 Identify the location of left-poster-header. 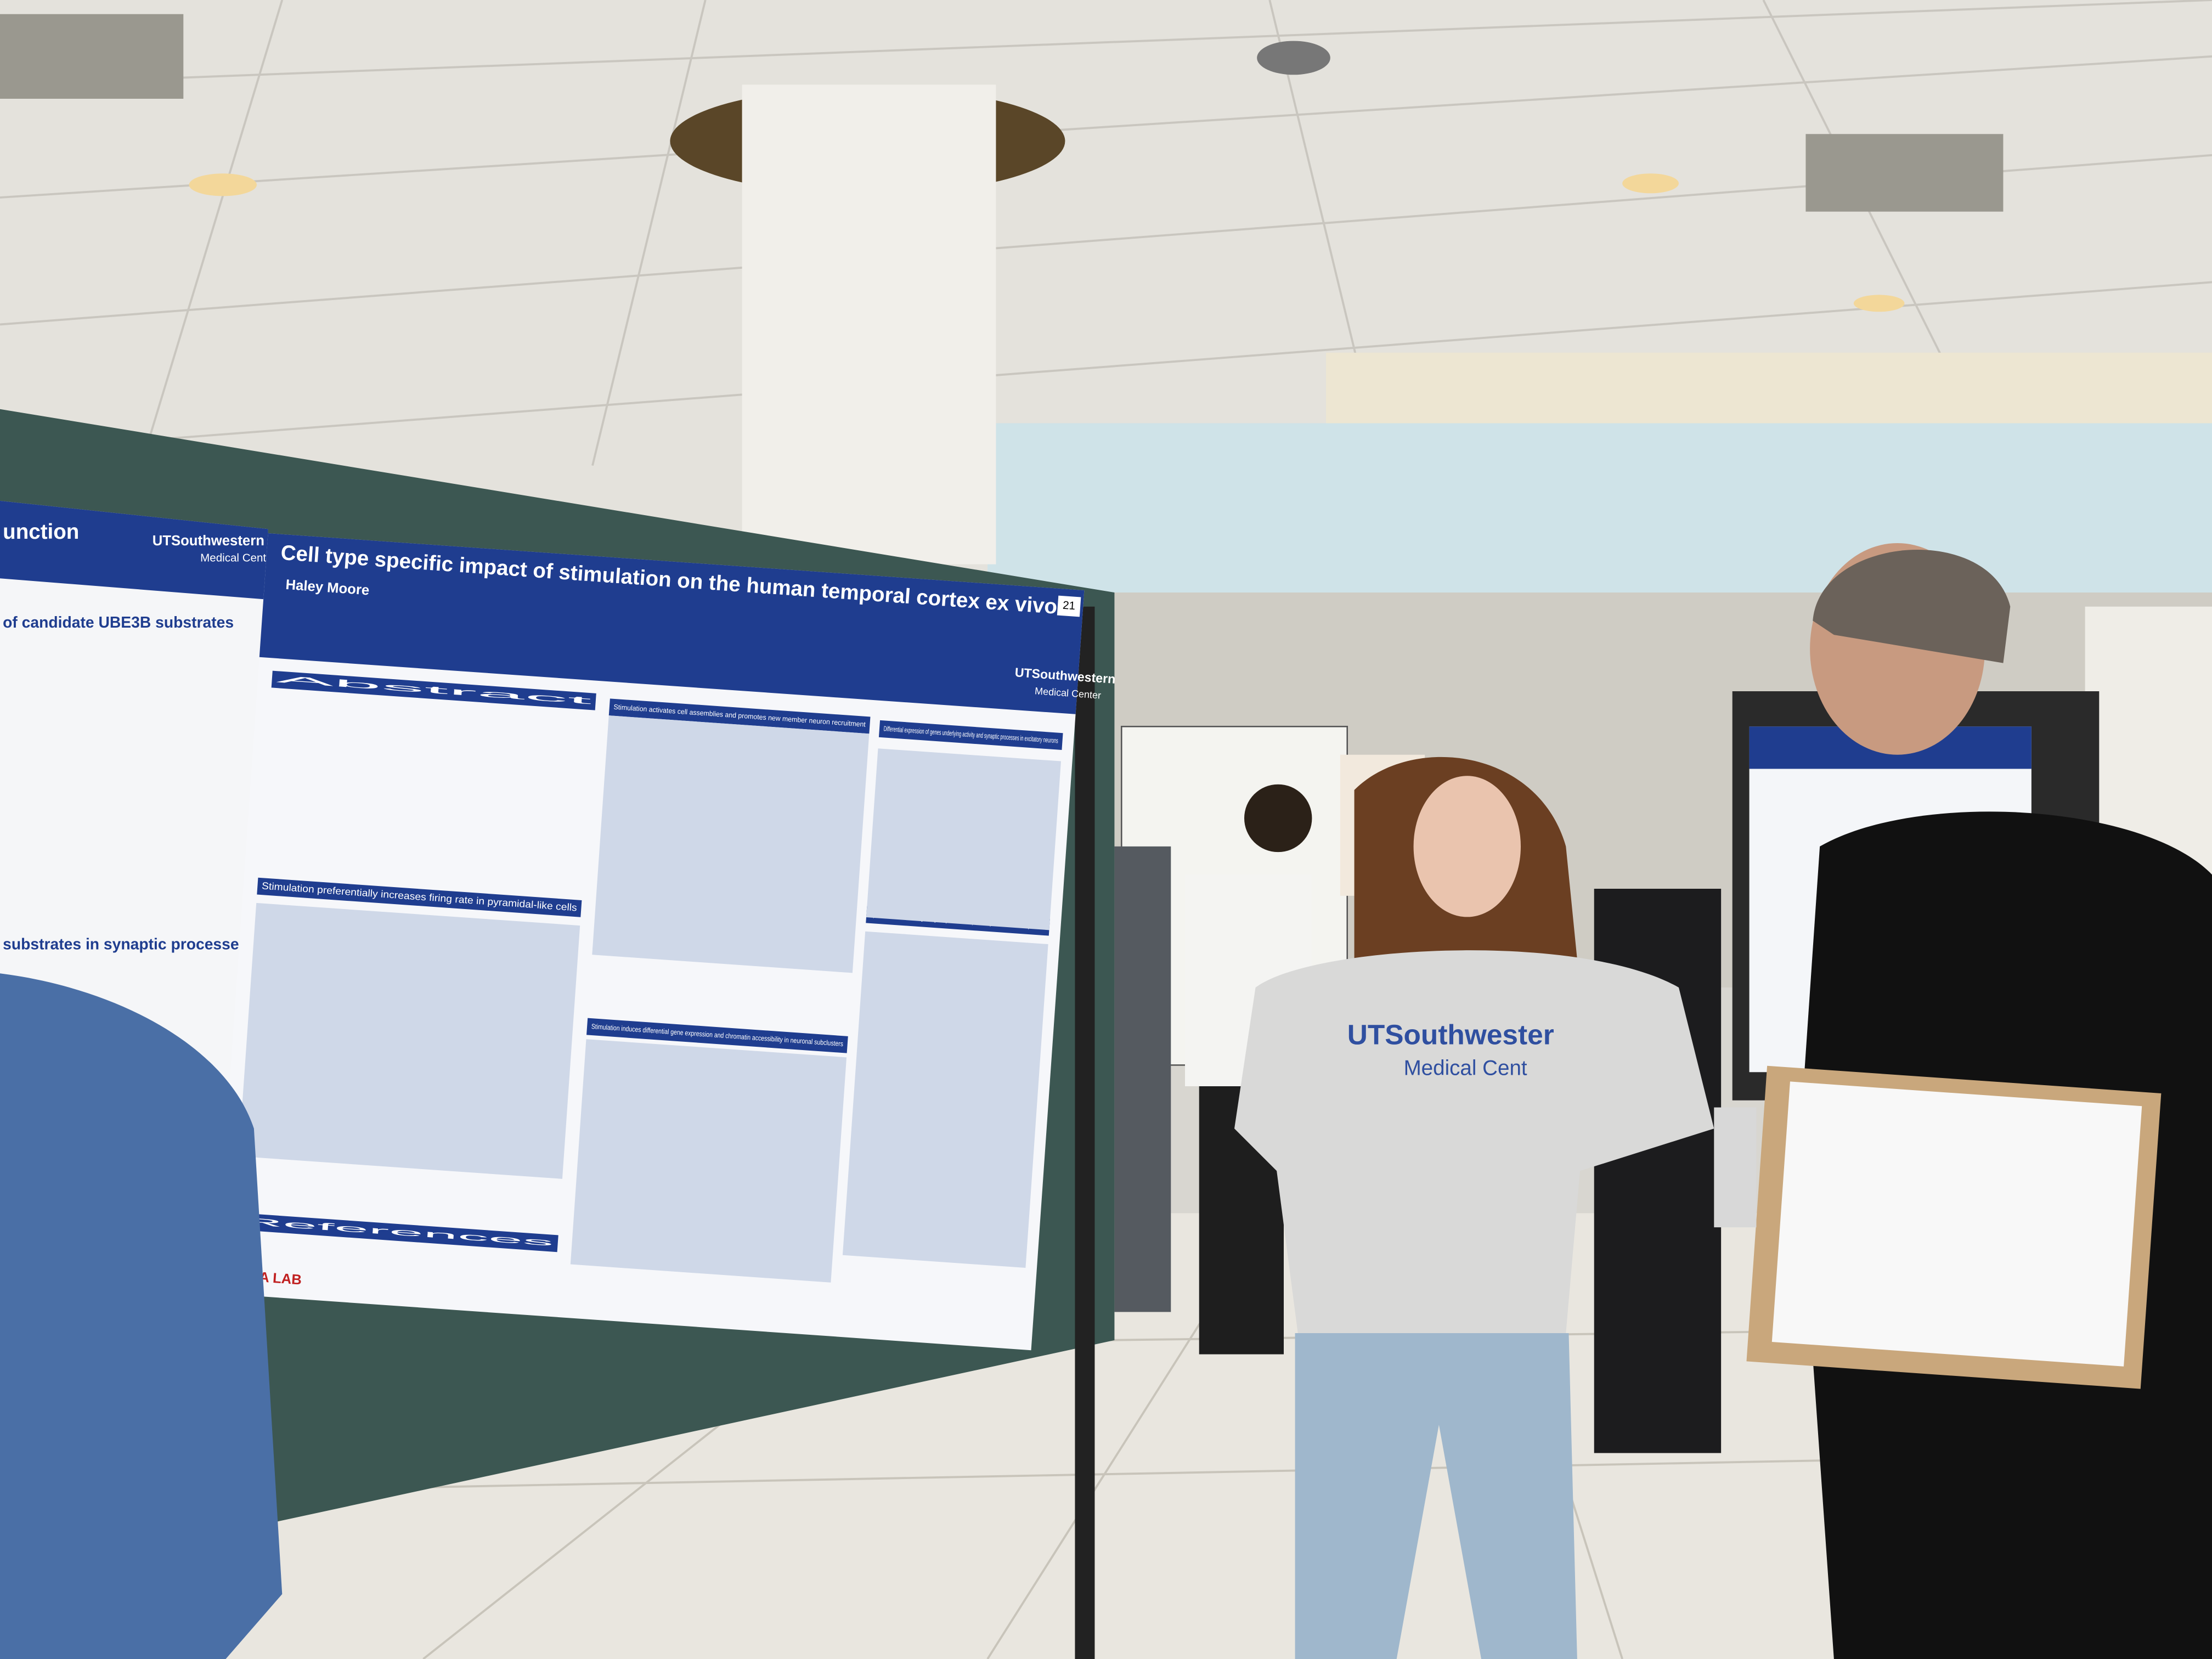
(134, 550).